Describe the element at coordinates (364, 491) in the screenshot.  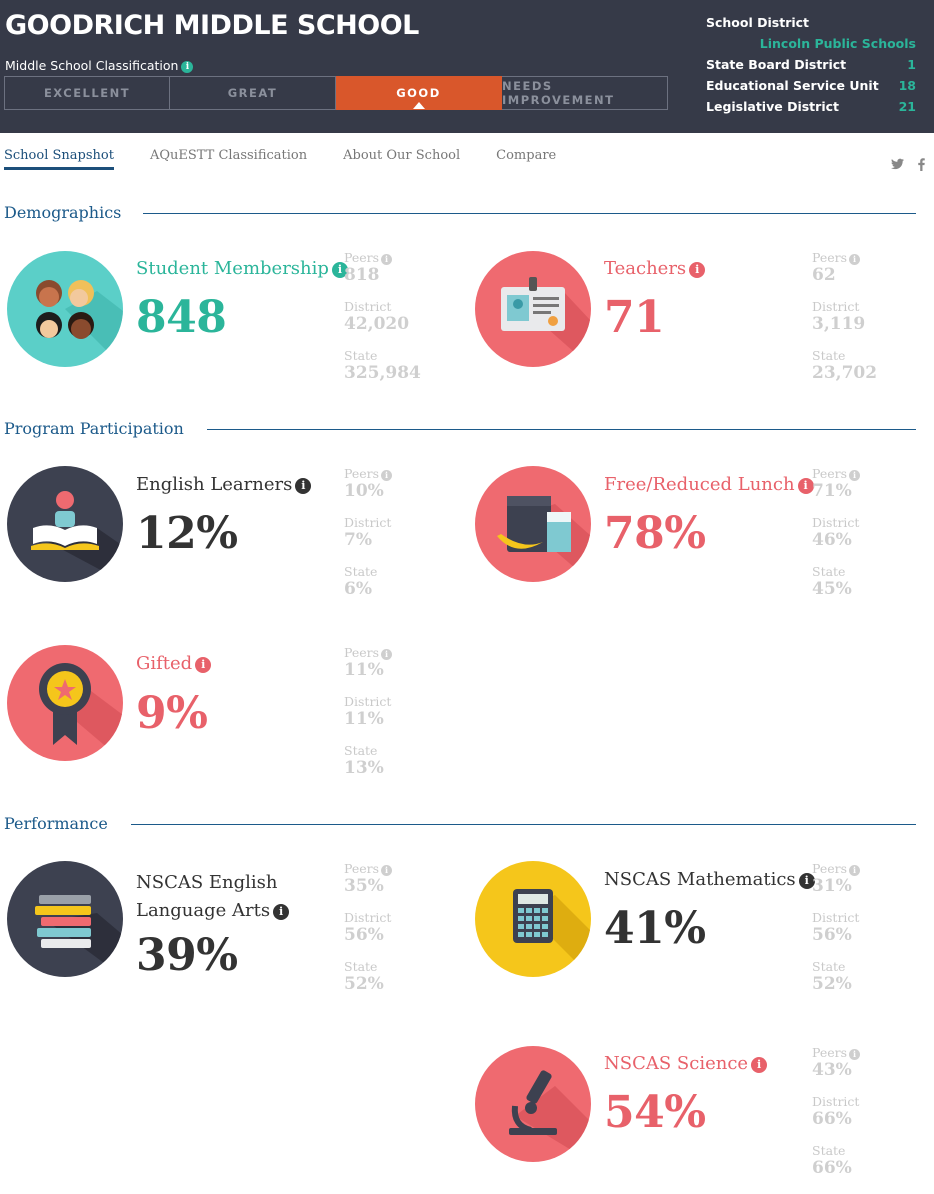
I see `peers-value: 10%` at that location.